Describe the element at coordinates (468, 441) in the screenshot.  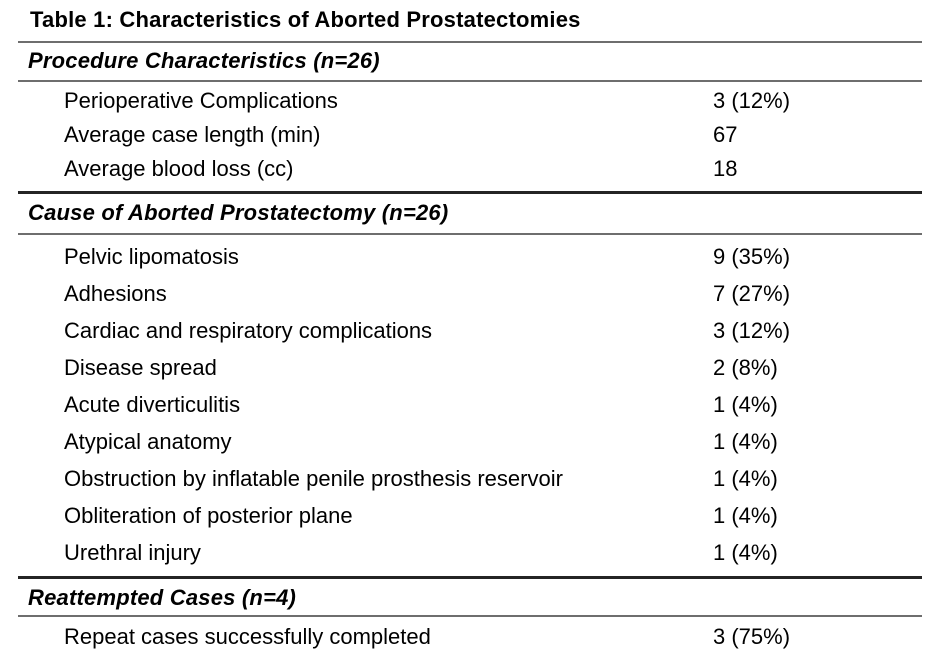
I see `table-row: Atypical anatomy 1 (4%)` at that location.